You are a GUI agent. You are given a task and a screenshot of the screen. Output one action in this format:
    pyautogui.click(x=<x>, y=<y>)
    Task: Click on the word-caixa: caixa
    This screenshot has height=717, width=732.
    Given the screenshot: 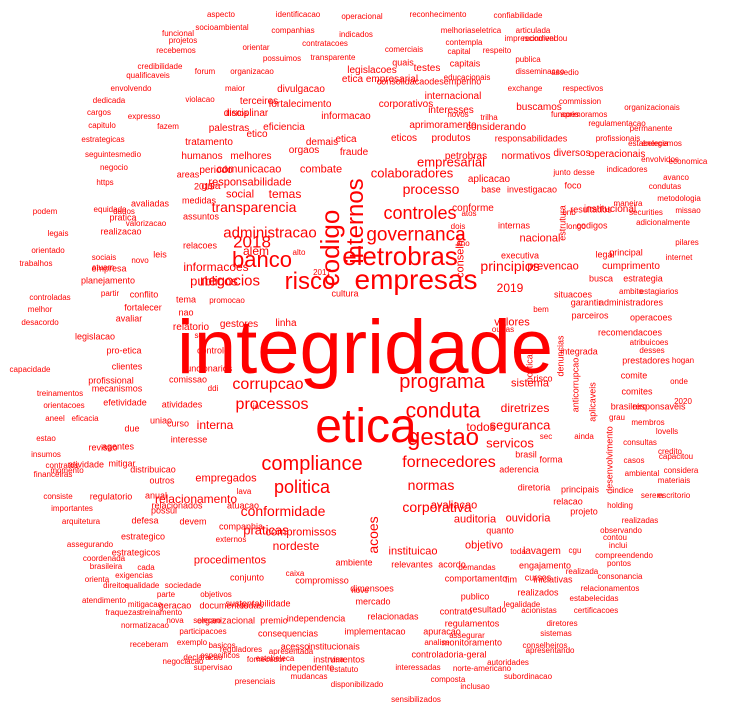 What is the action you would take?
    pyautogui.click(x=295, y=573)
    